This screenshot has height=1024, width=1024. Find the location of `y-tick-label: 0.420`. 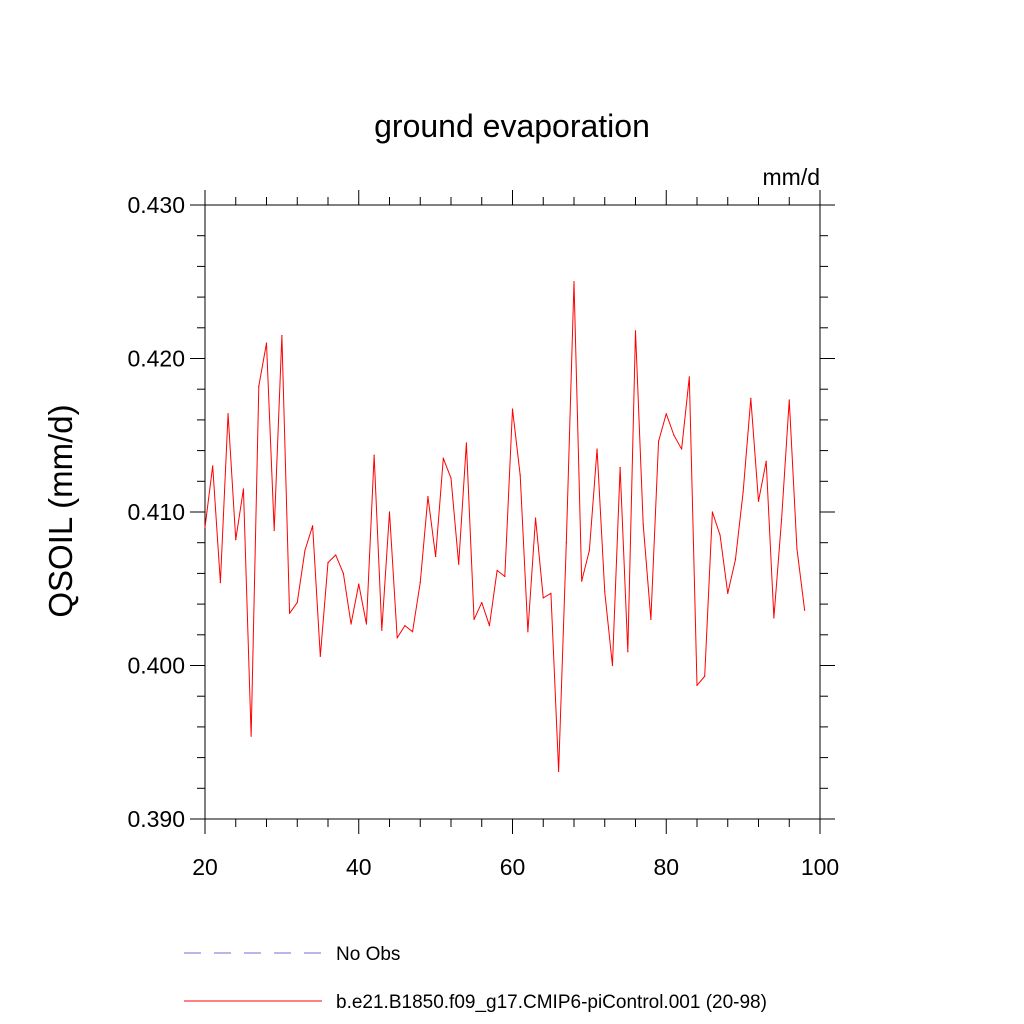

y-tick-label: 0.420 is located at coordinates (156, 359).